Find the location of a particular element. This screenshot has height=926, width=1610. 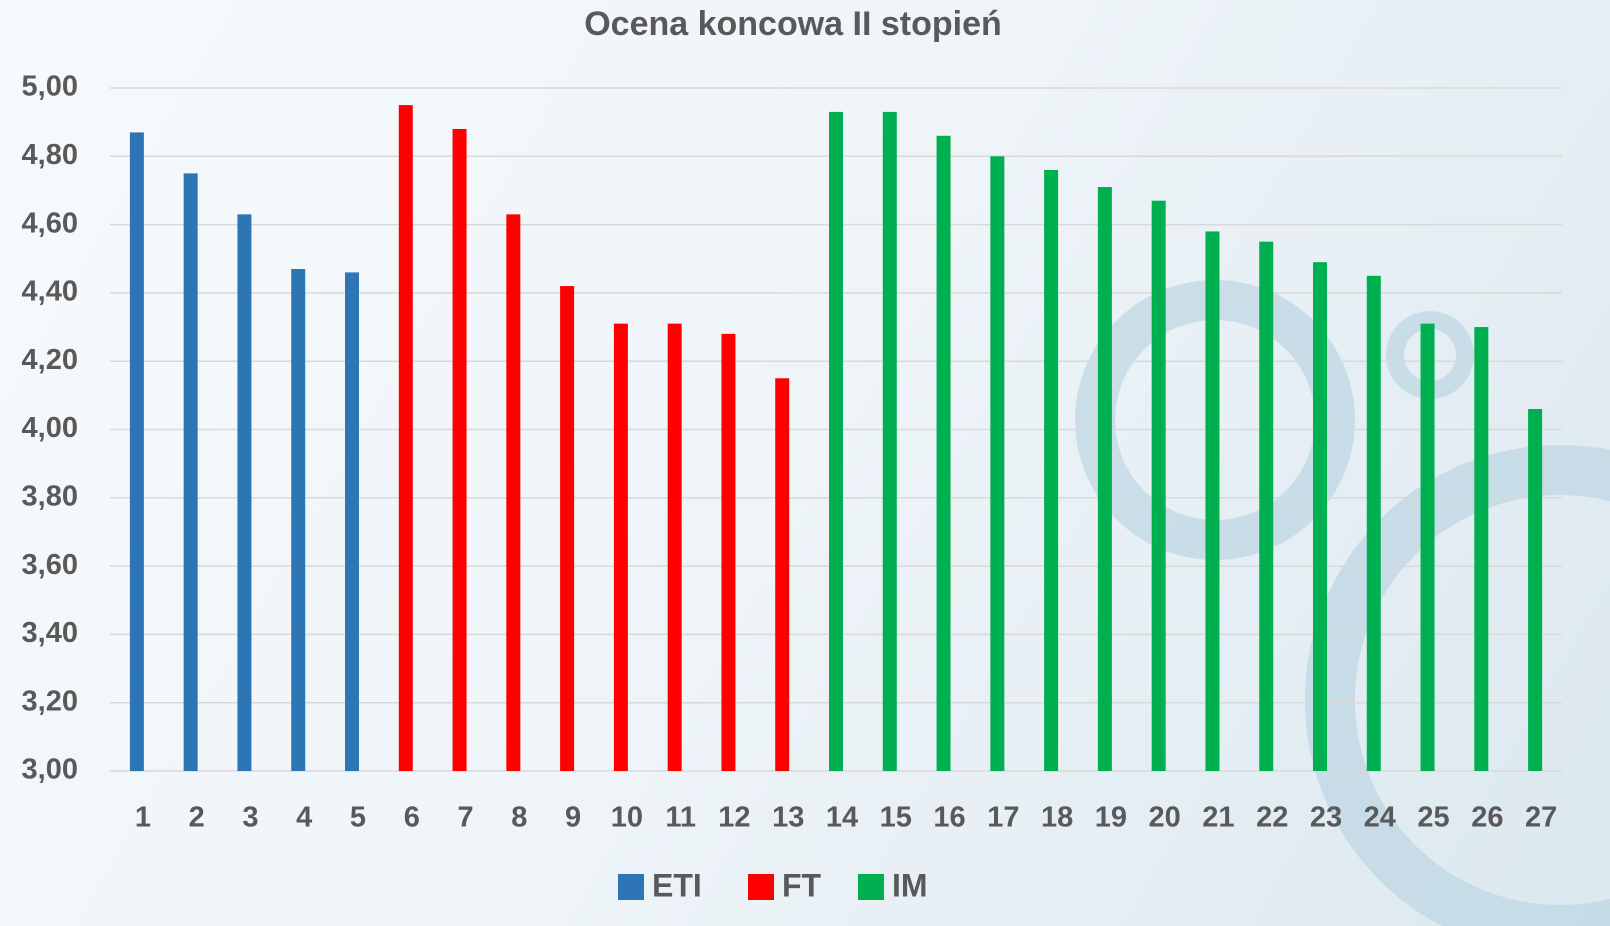

x-tick-label: 11 is located at coordinates (680, 818).